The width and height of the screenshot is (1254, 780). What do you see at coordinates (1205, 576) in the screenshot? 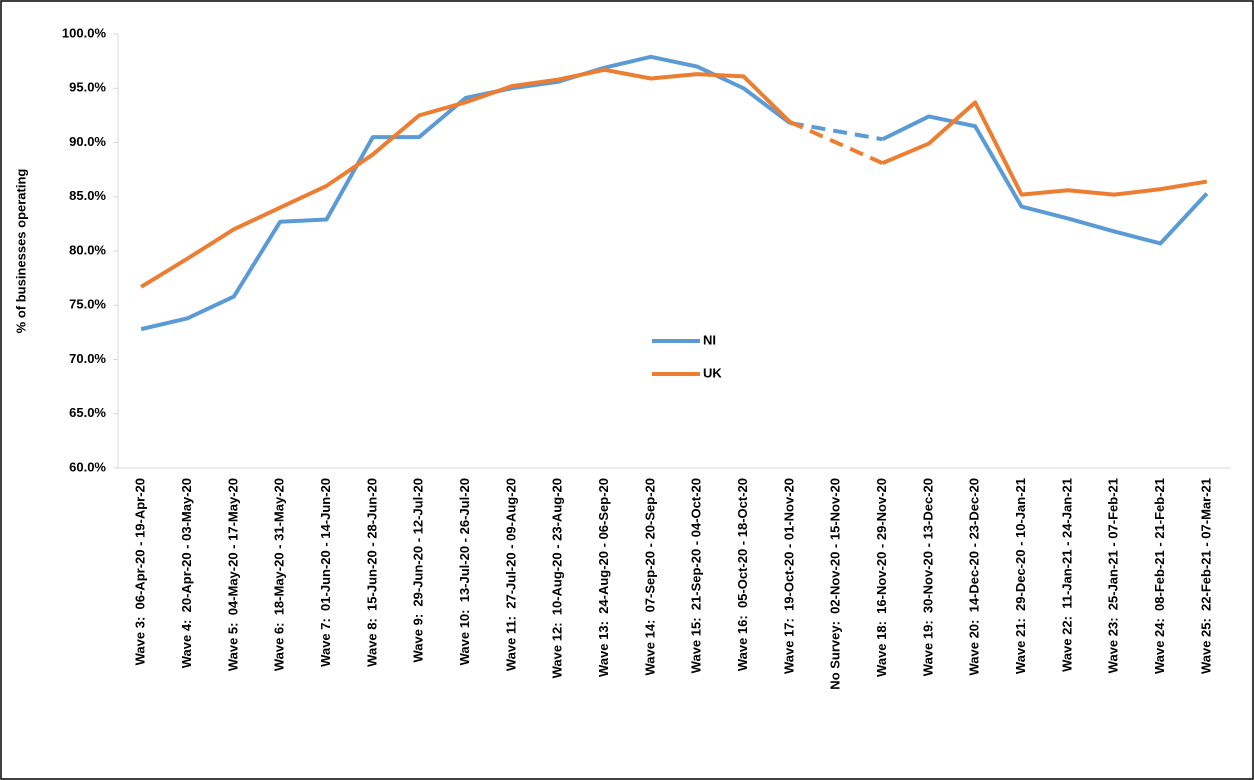
I see `x-tick-label: Wave 25: 22-Feb-21 - 07-Mar-21` at bounding box center [1205, 576].